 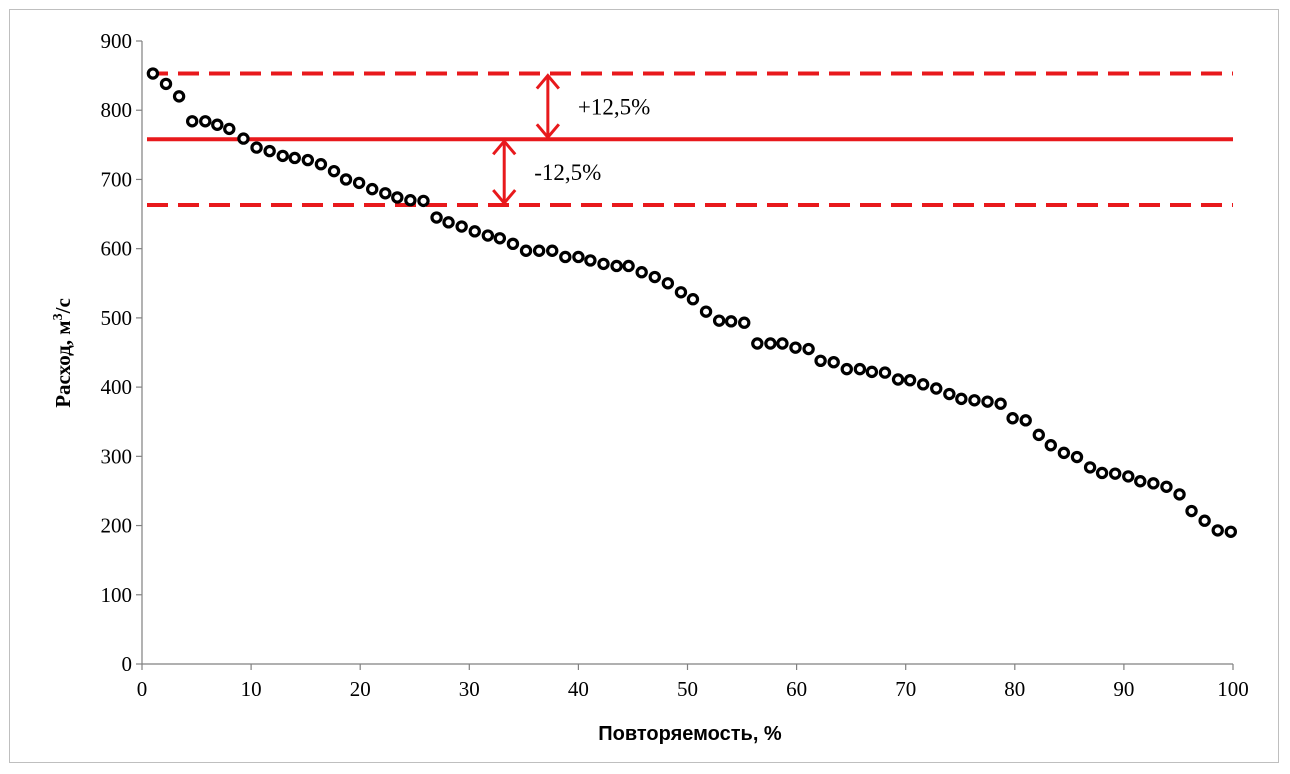 What do you see at coordinates (690, 734) in the screenshot?
I see `x-axis-label: Повторяемость, %` at bounding box center [690, 734].